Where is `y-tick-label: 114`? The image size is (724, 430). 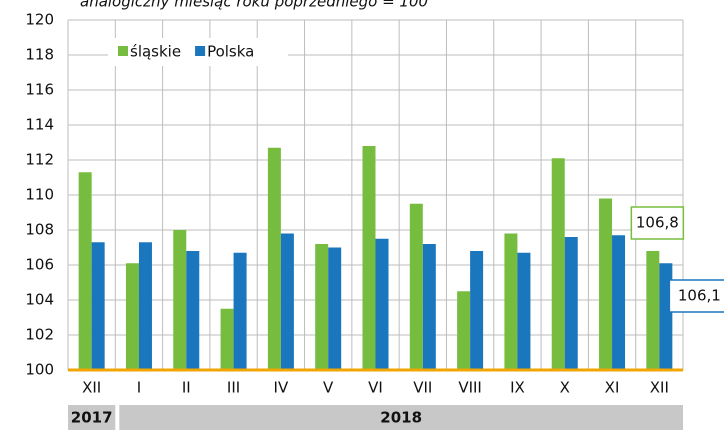 y-tick-label: 114 is located at coordinates (39, 125).